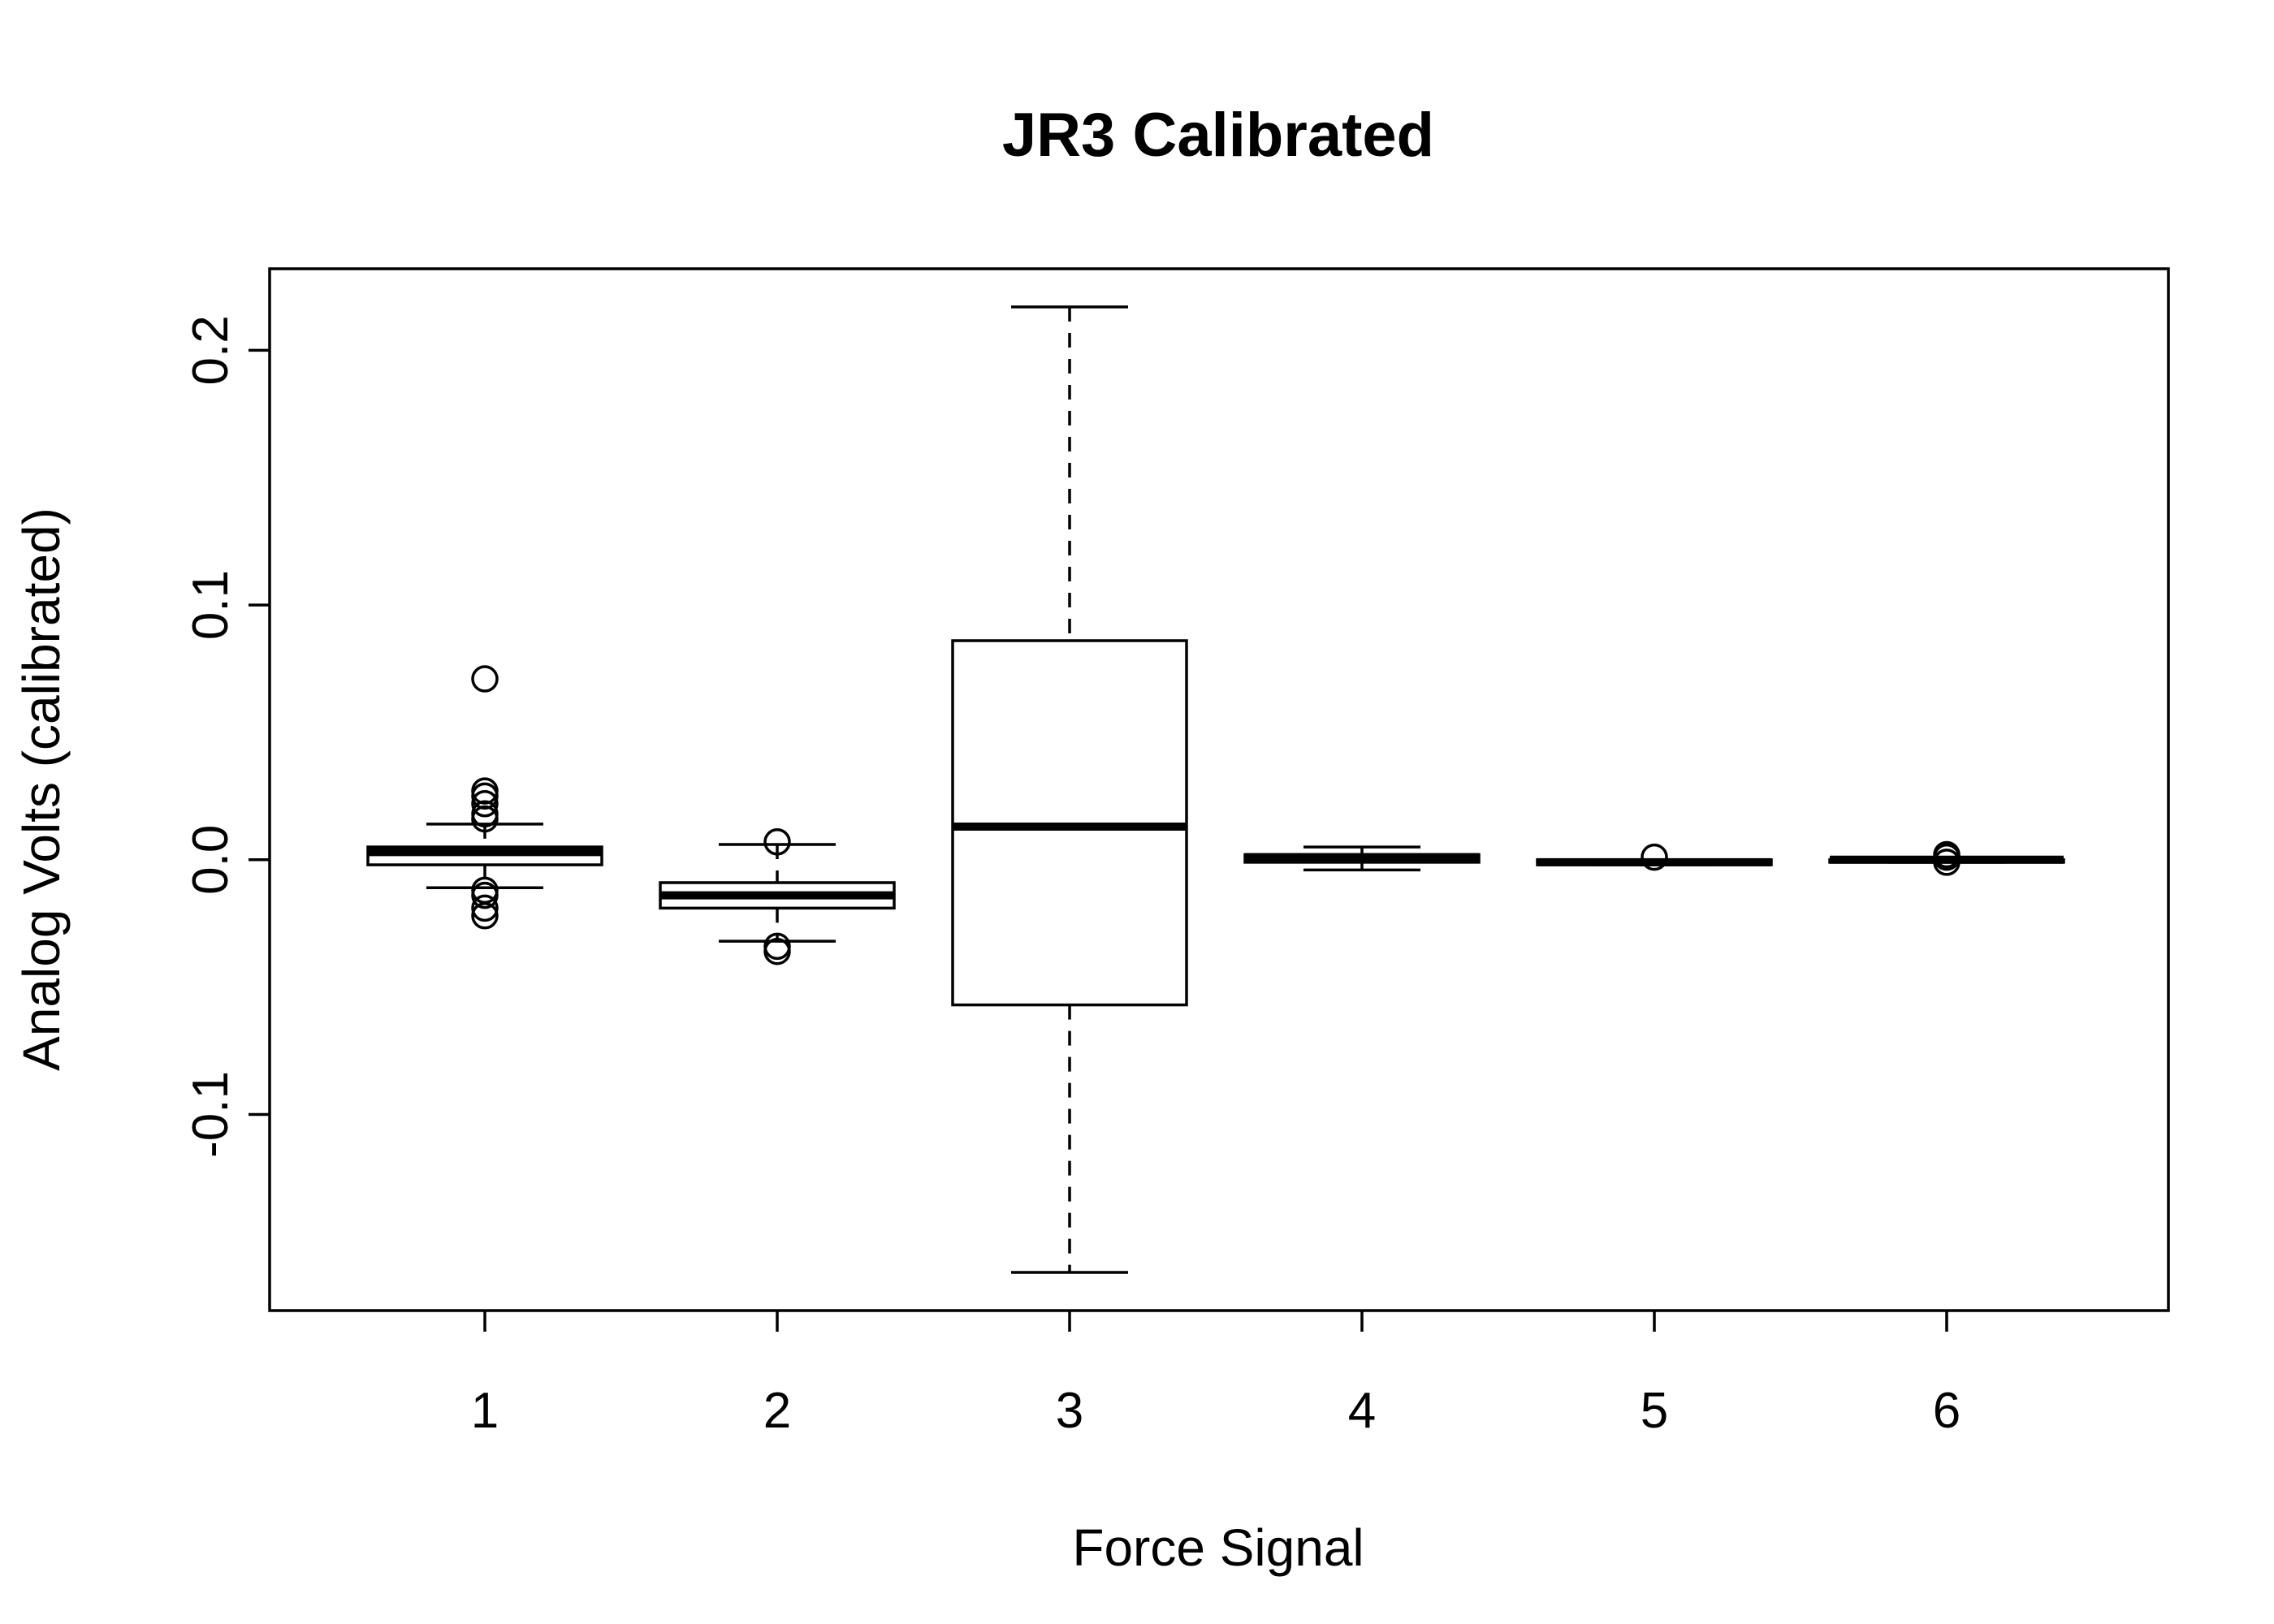 The height and width of the screenshot is (1624, 2274). I want to click on y-tick-label: 0.2, so click(211, 350).